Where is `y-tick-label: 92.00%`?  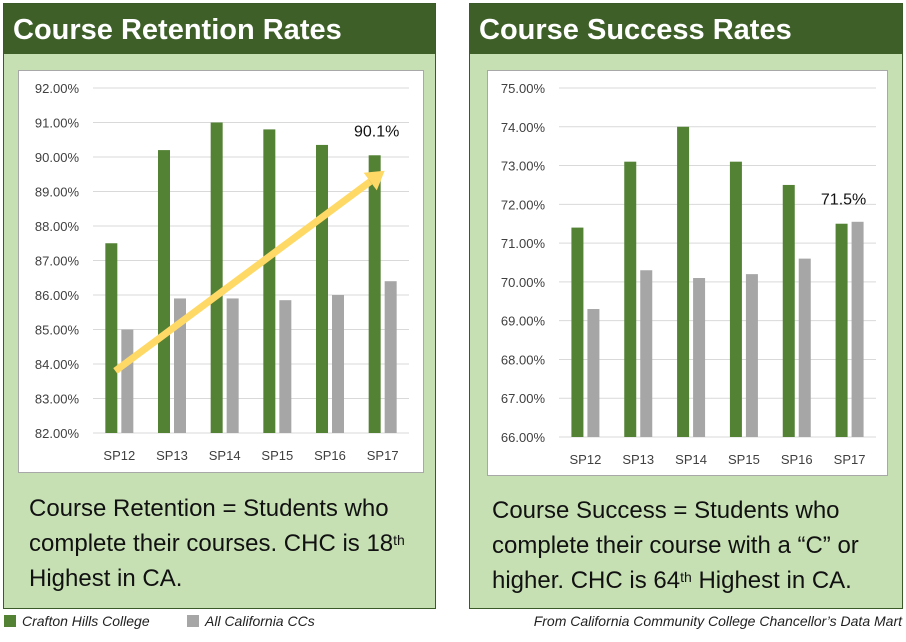
y-tick-label: 92.00% is located at coordinates (57, 88).